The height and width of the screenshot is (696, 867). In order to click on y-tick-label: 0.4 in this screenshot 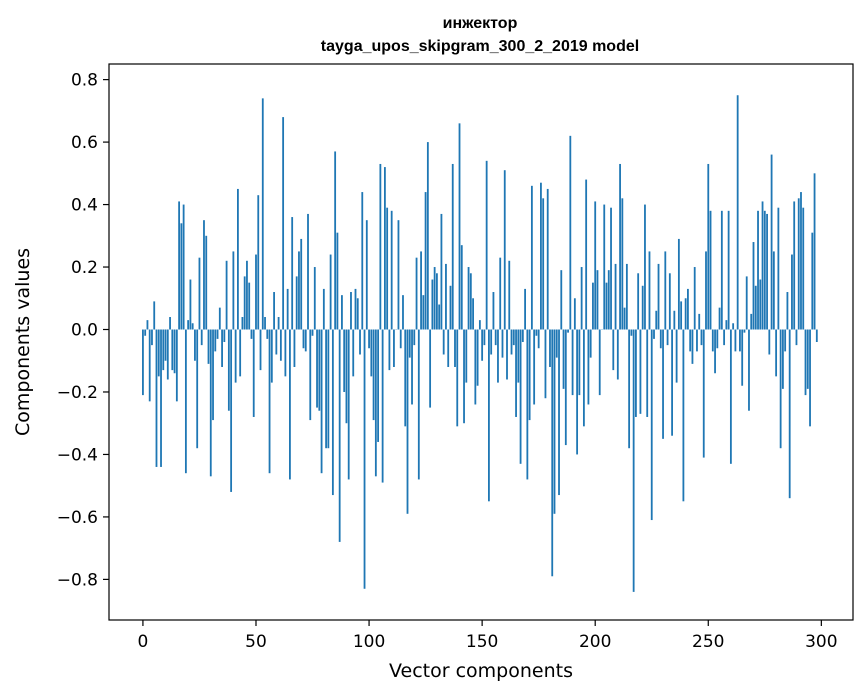, I will do `click(84, 206)`.